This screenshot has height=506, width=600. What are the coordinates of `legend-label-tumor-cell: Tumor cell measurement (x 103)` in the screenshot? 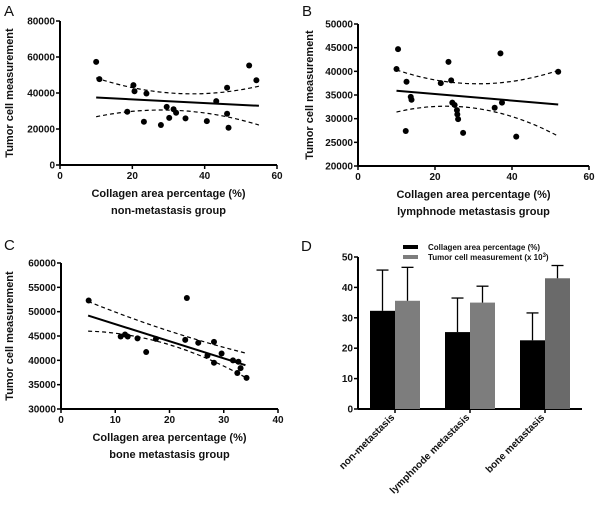 It's located at (488, 257).